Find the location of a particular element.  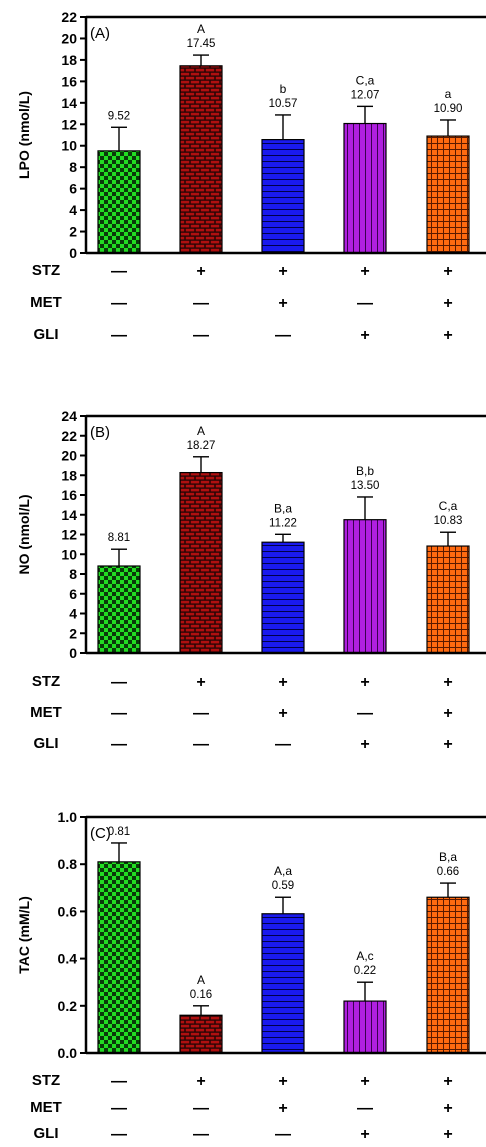

data-label: 0.22 is located at coordinates (365, 971).